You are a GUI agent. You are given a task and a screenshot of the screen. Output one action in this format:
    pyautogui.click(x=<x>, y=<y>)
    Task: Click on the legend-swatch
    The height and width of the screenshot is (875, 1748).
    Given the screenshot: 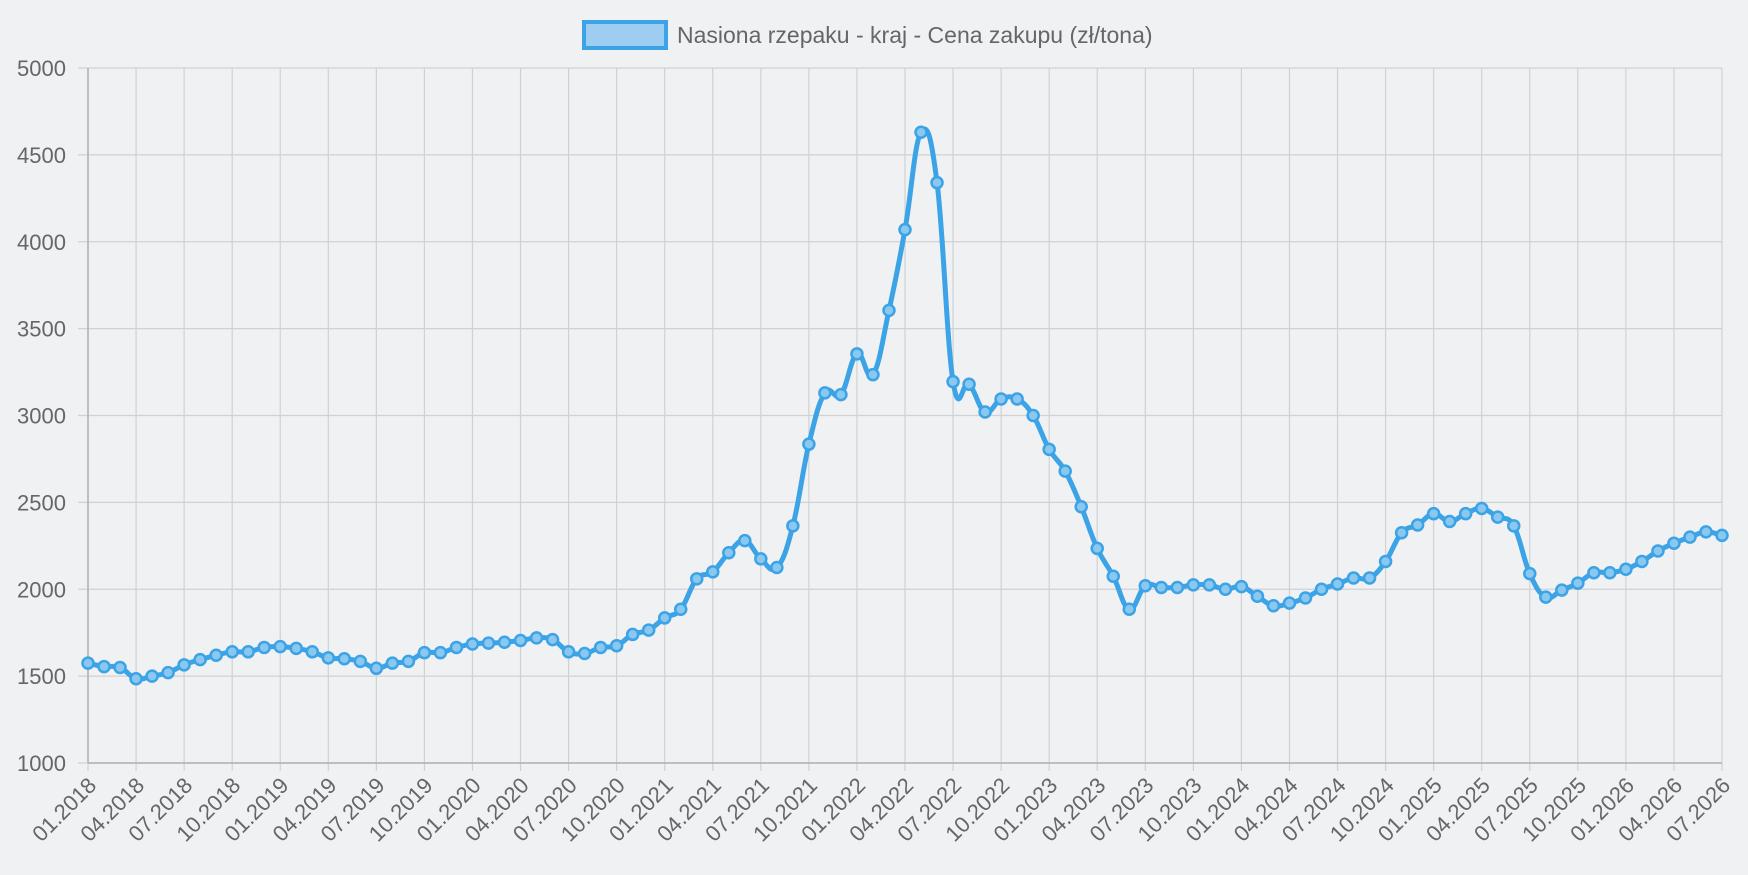 What is the action you would take?
    pyautogui.click(x=625, y=35)
    